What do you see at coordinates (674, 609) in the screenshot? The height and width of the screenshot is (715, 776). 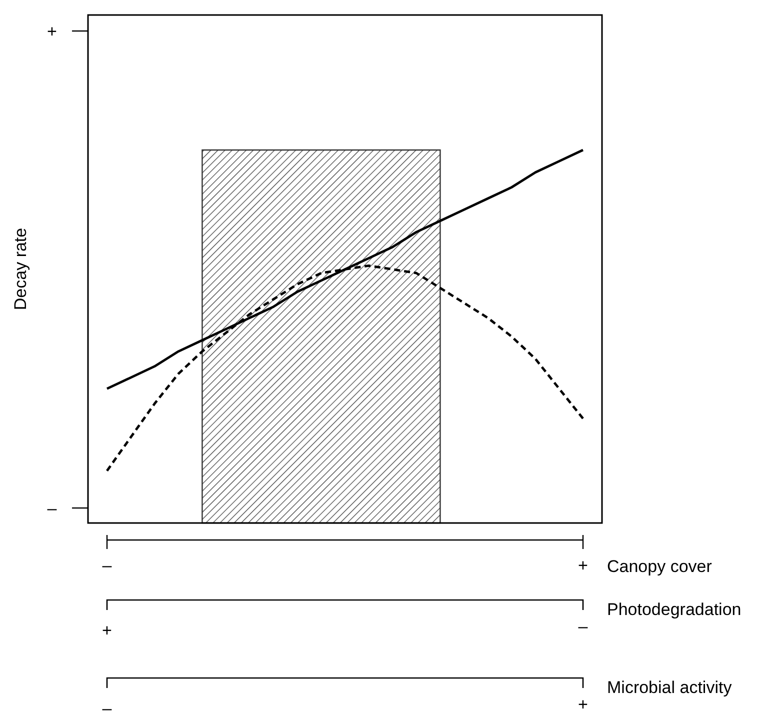 I see `text: Photodegradation` at bounding box center [674, 609].